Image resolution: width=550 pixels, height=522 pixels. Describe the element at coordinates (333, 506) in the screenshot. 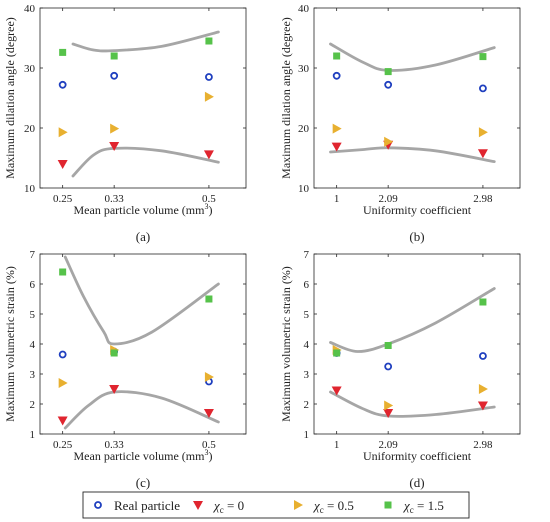

I see `legend-label: χc = 0.5` at that location.